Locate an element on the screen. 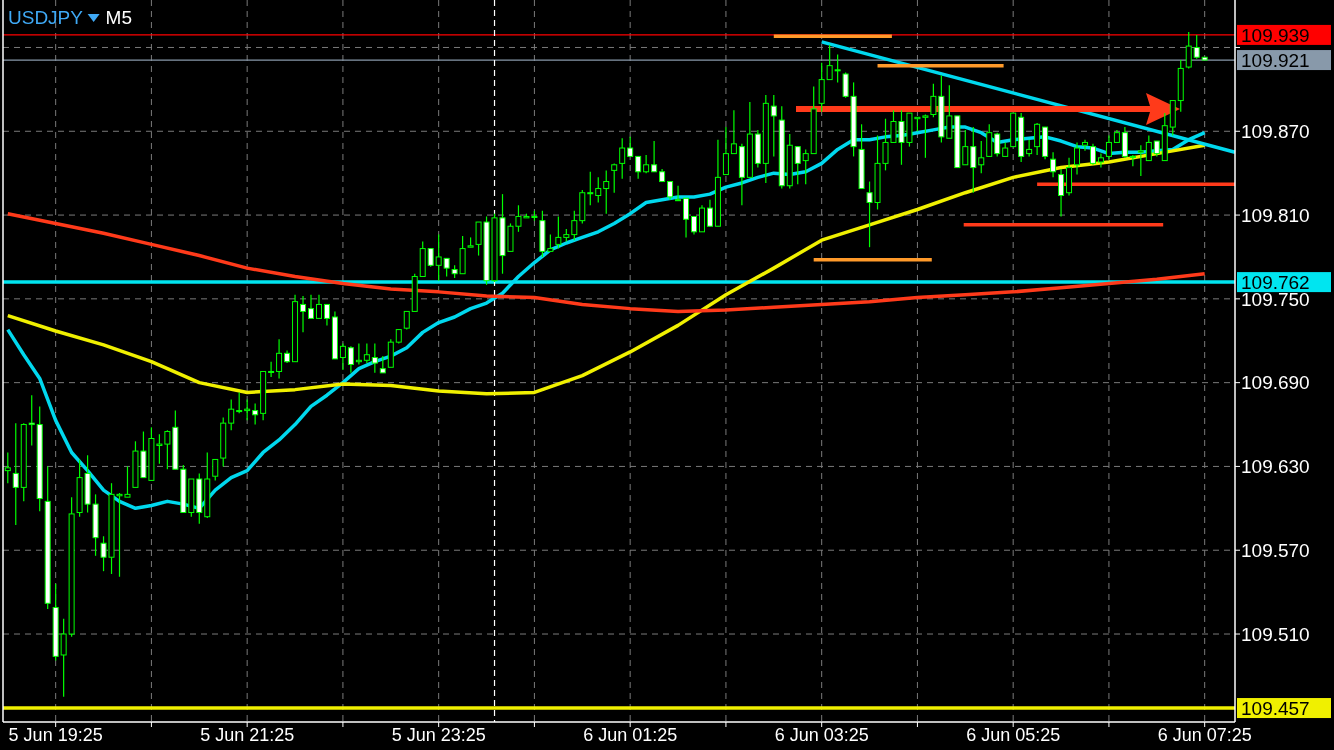  x-tick-label: 6 Jun 03:25 is located at coordinates (821, 735).